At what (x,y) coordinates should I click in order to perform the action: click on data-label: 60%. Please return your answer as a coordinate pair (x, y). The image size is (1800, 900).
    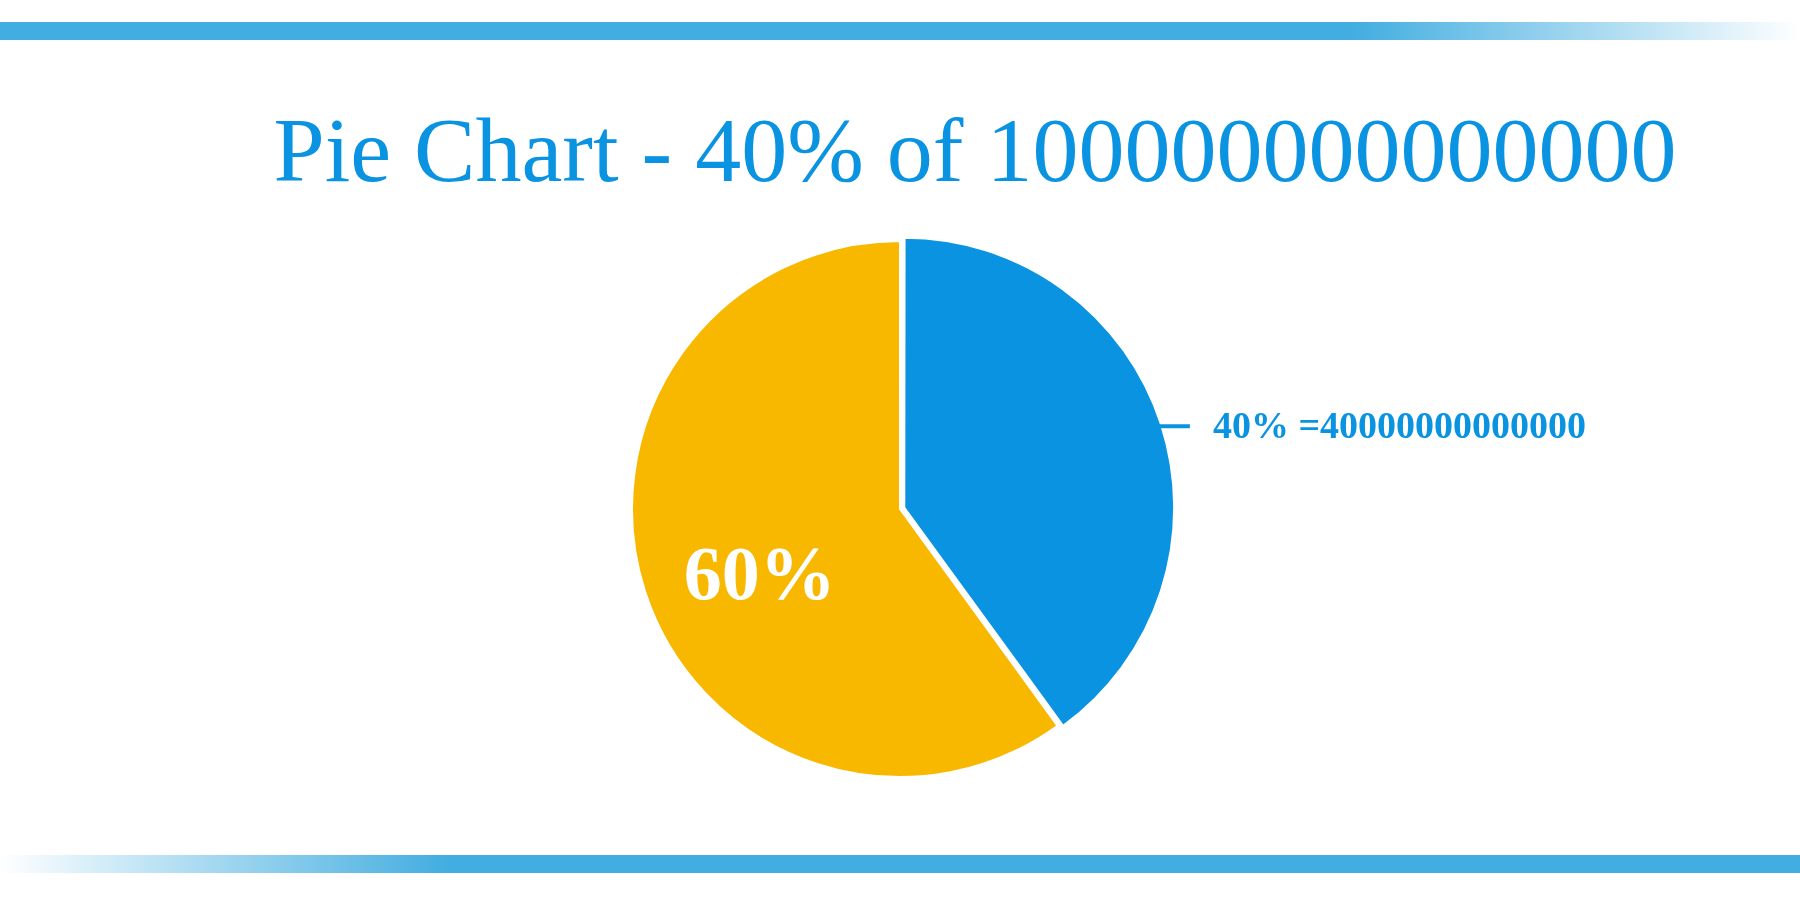
    Looking at the image, I should click on (759, 573).